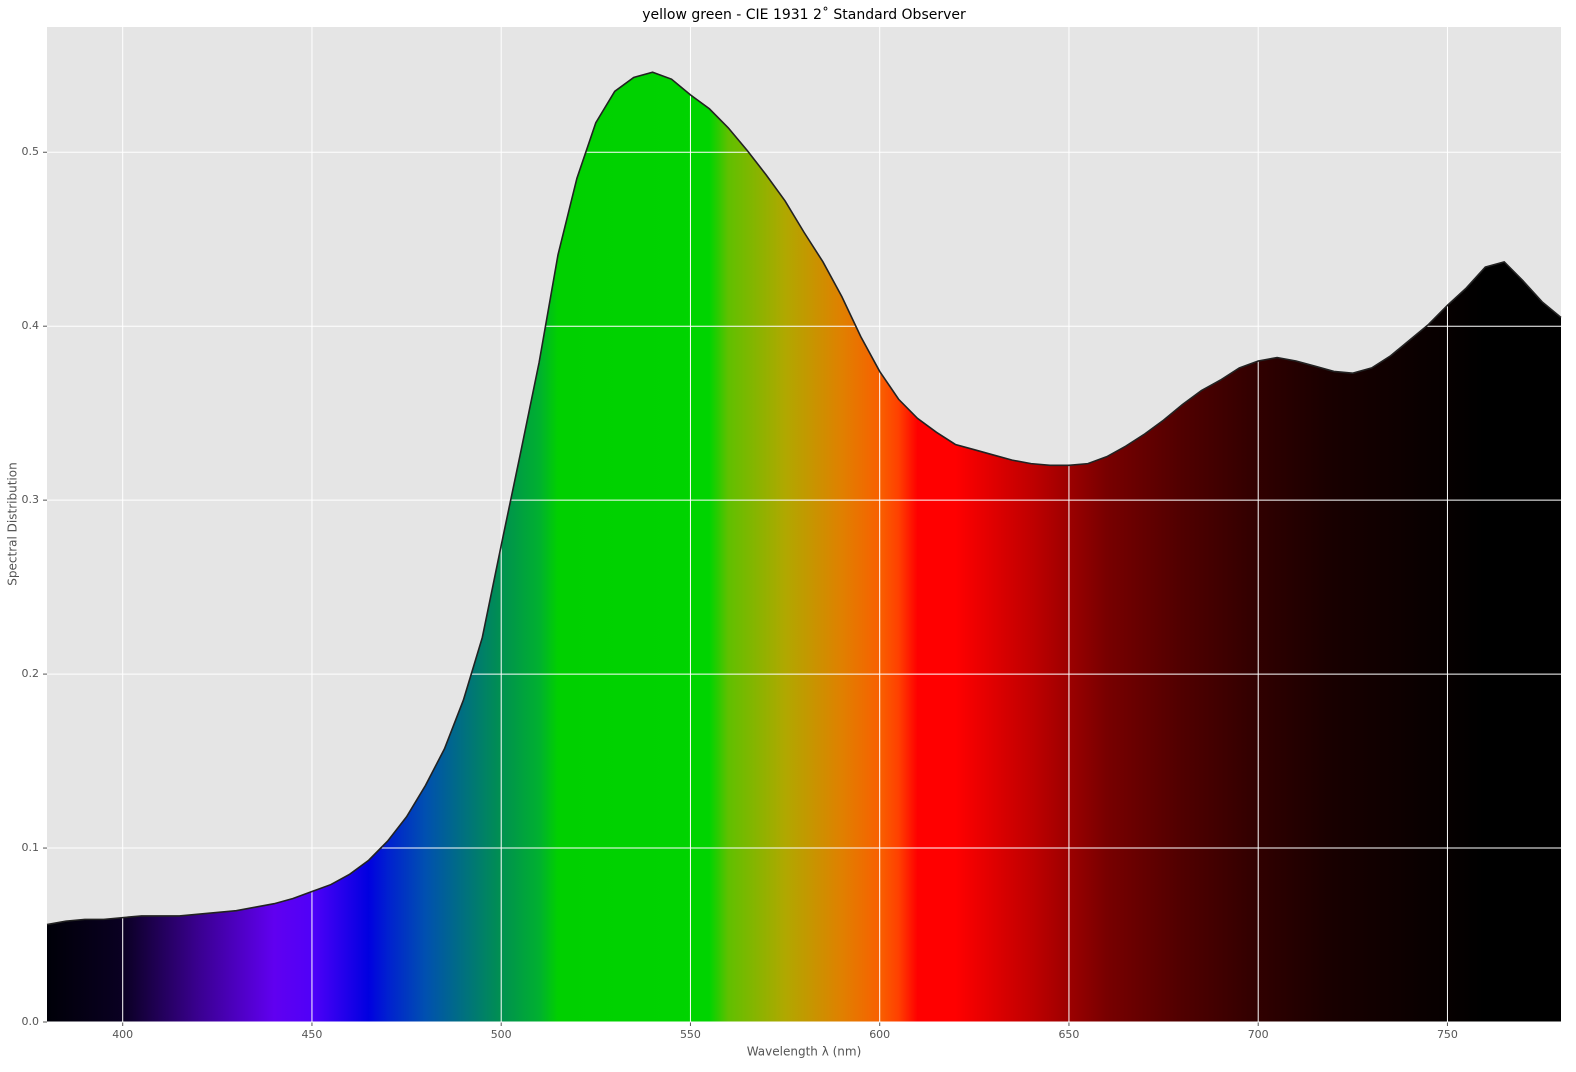  I want to click on x-axis-label: Wavelength λ (nm), so click(804, 1052).